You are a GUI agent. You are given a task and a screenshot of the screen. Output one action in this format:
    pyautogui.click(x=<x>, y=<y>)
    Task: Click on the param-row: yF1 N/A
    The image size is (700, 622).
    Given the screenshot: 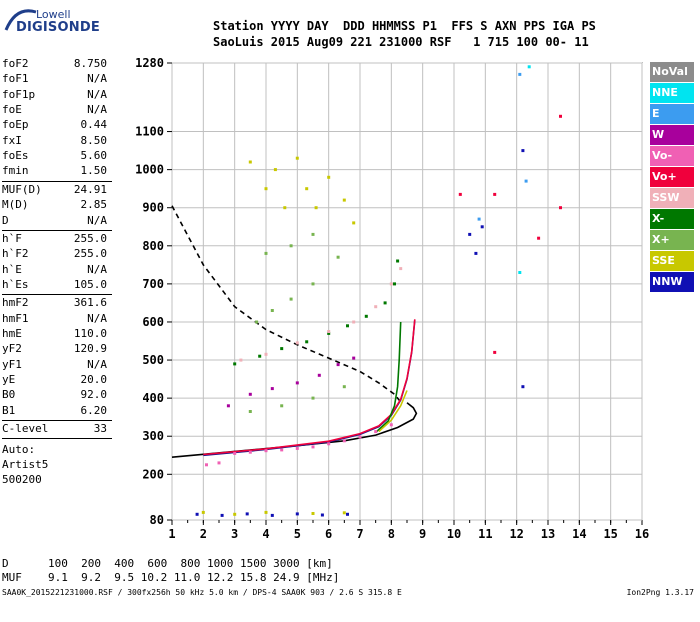 What is the action you would take?
    pyautogui.click(x=54, y=365)
    